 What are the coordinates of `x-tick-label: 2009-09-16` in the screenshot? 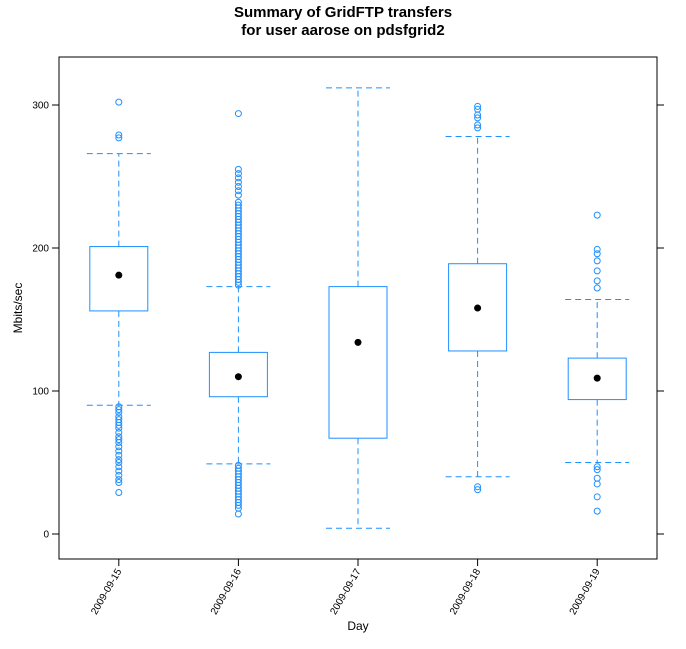 It's located at (226, 592).